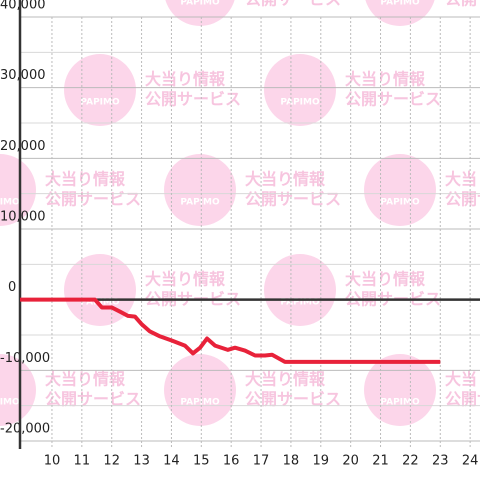  What do you see at coordinates (230, 330) in the screenshot?
I see `data-line` at bounding box center [230, 330].